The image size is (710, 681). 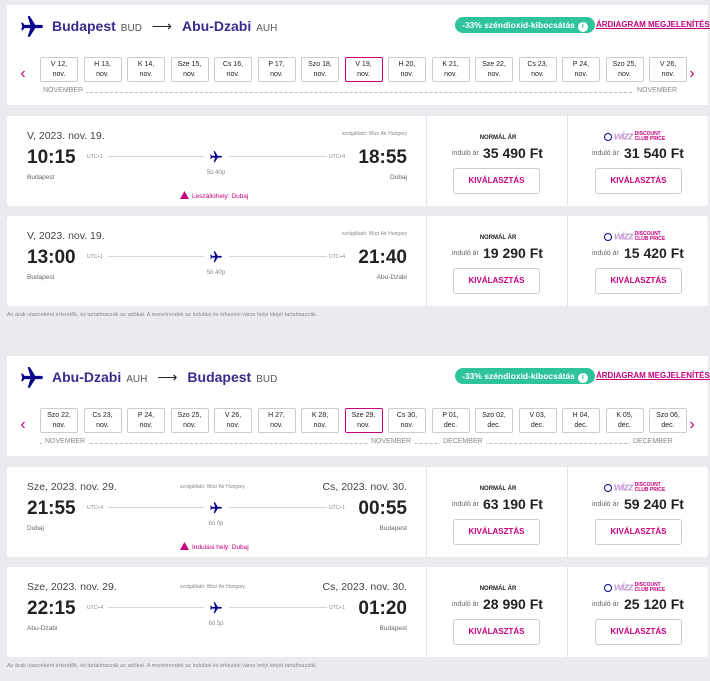 I want to click on wizz-discount-club-logo: wizz DISCOUNT CLUB PRICE, so click(x=635, y=587).